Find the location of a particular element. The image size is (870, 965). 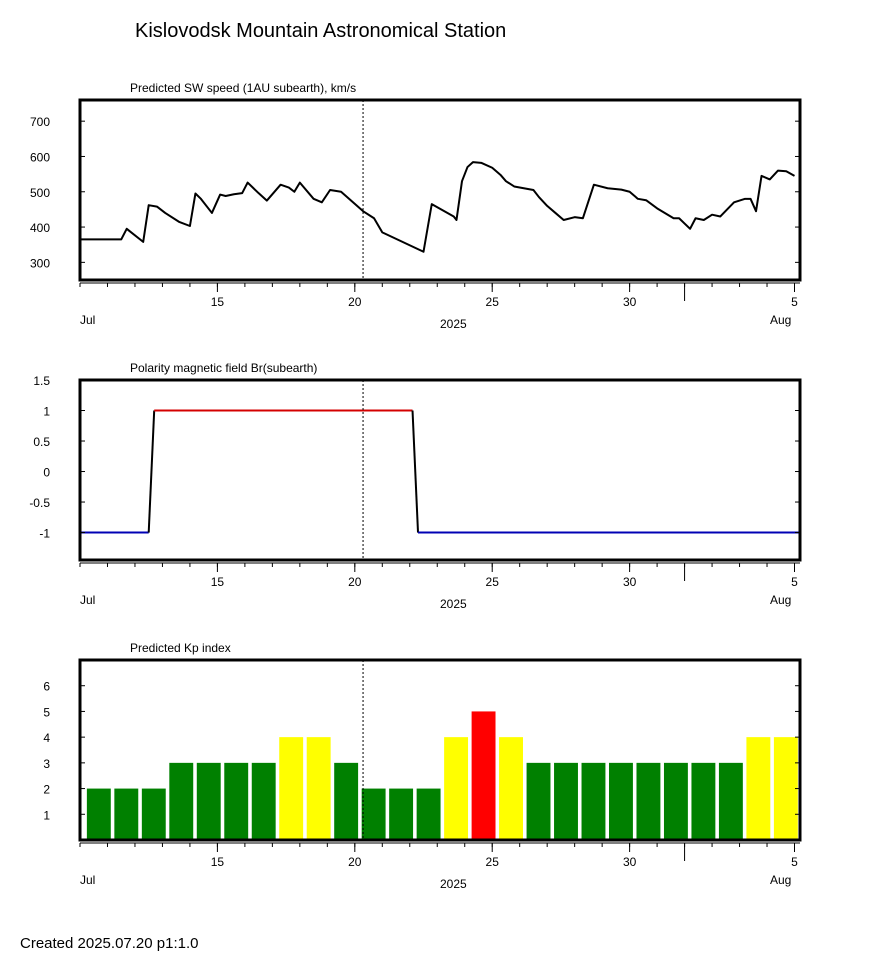

y-tick-label: 300 is located at coordinates (40, 263).